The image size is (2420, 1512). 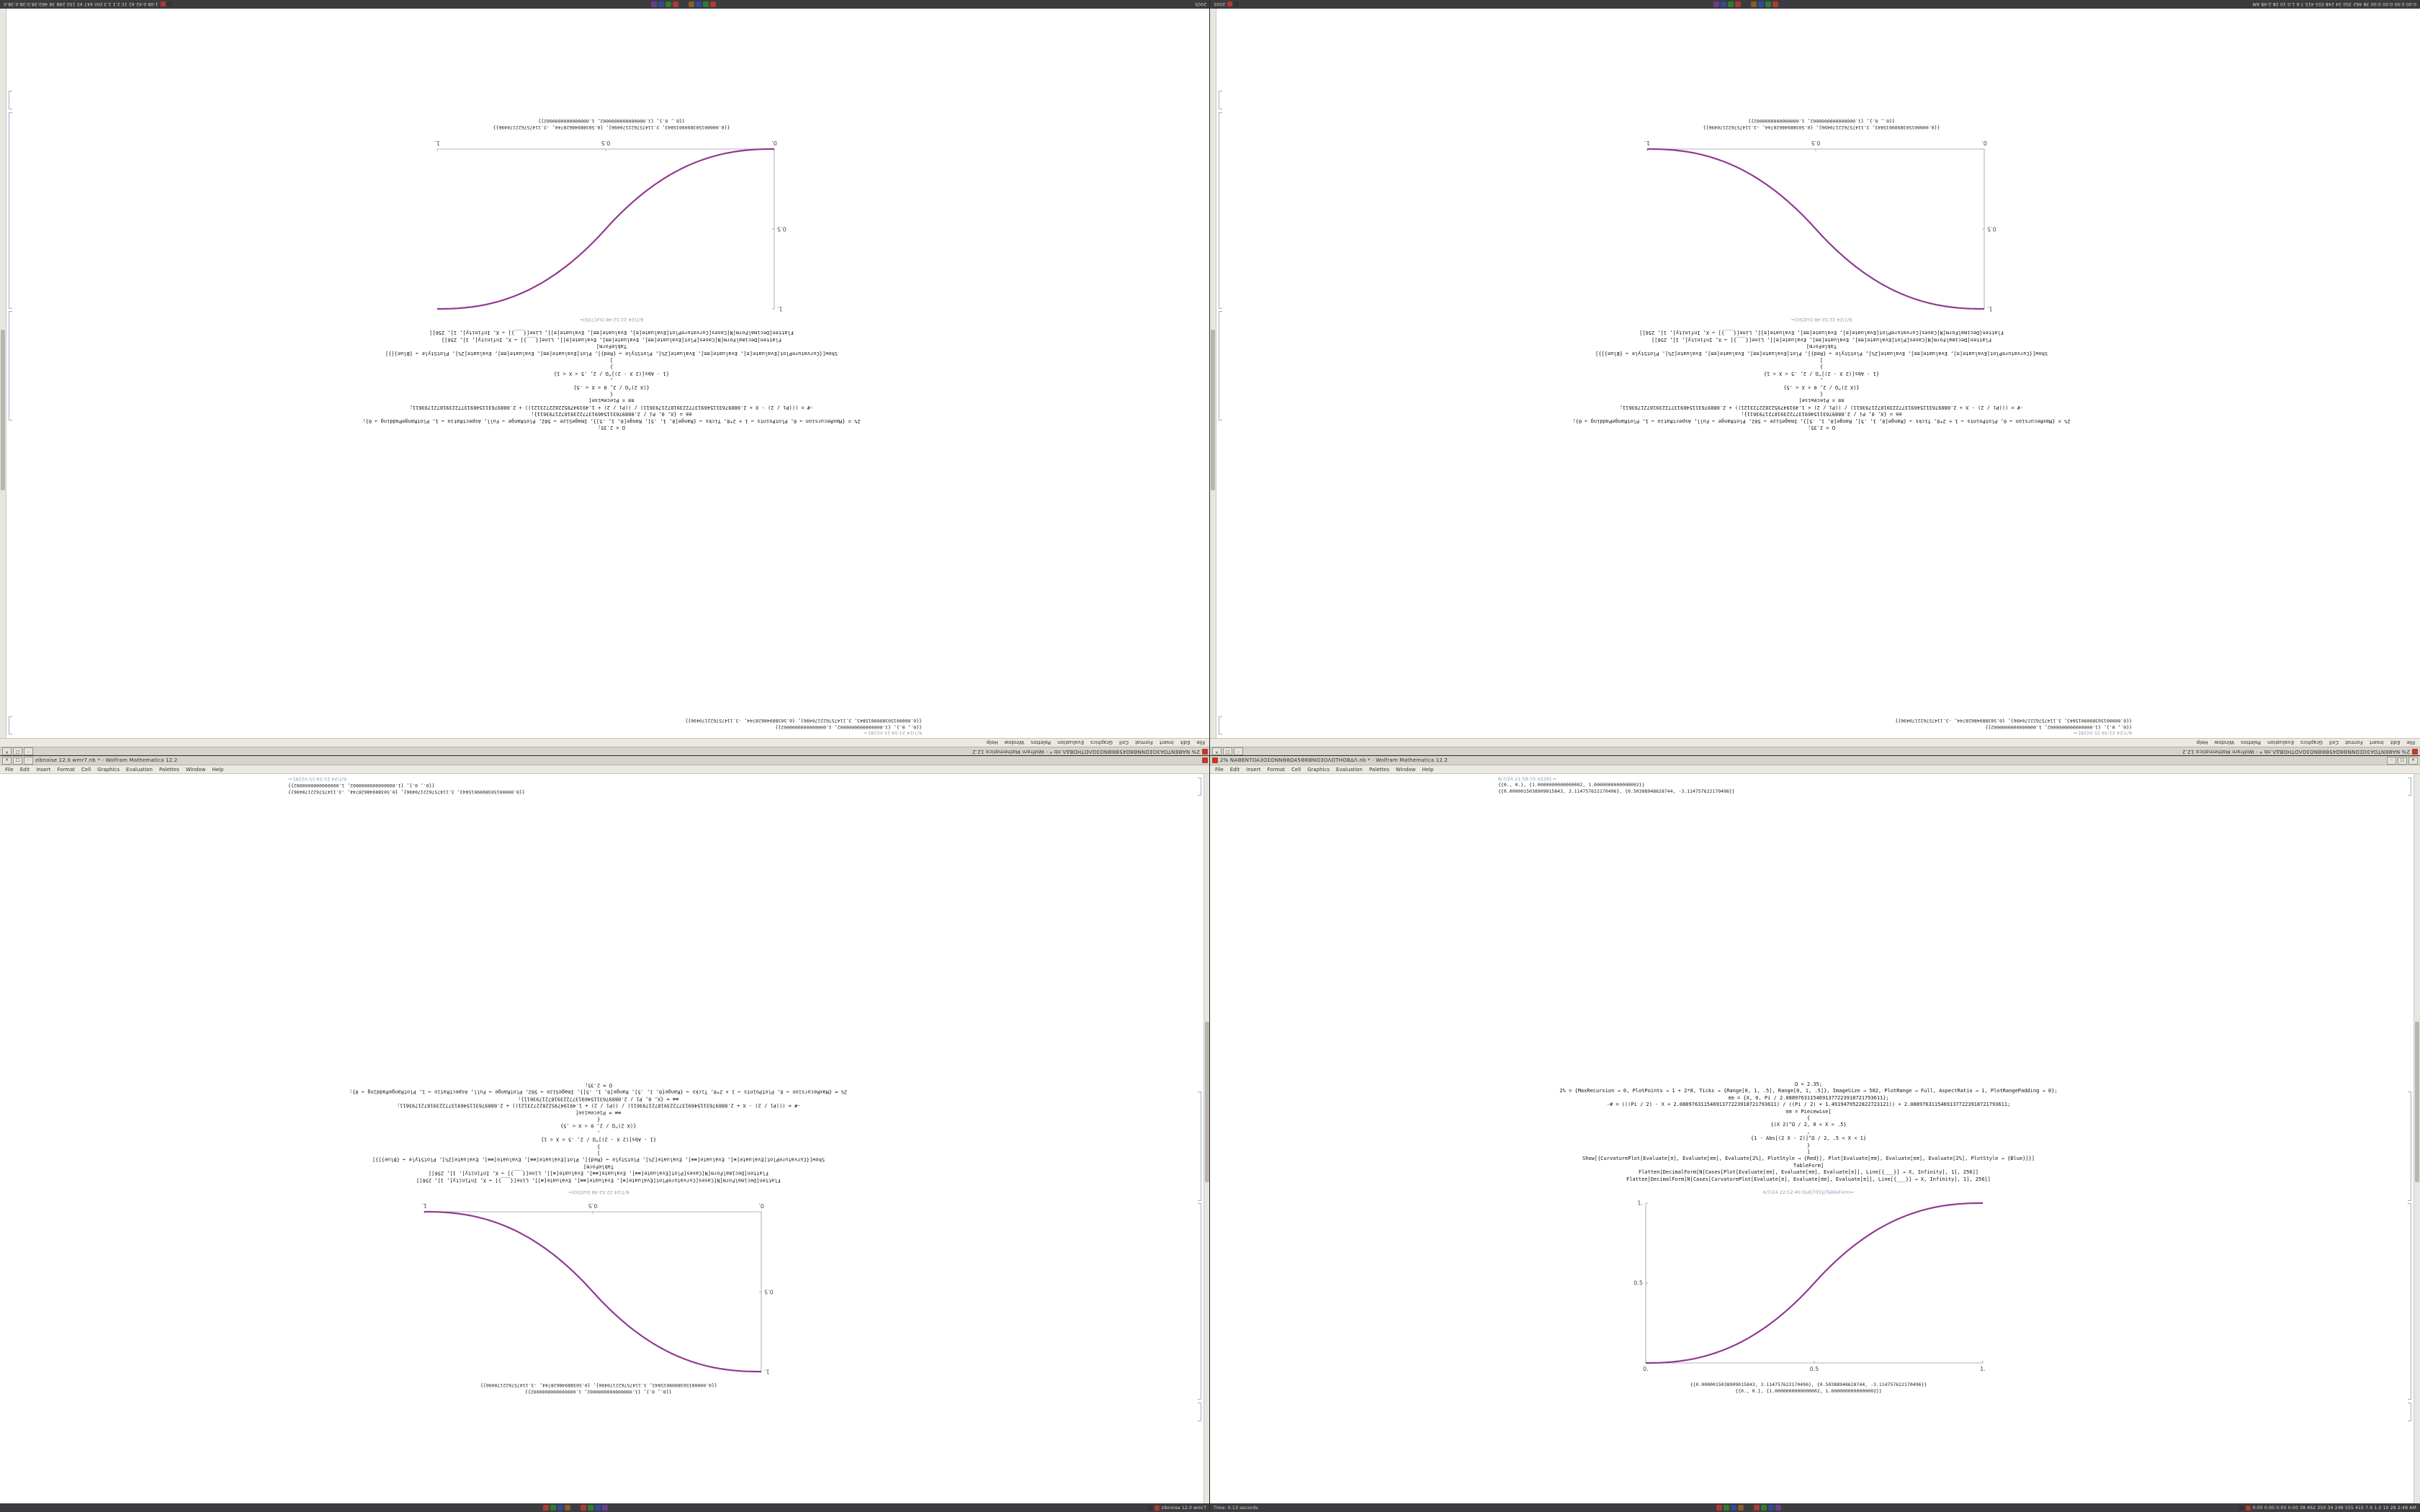 What do you see at coordinates (598, 1125) in the screenshot?
I see `code-line: {(X 2)^Ω / 2, 0 < X < .5}` at bounding box center [598, 1125].